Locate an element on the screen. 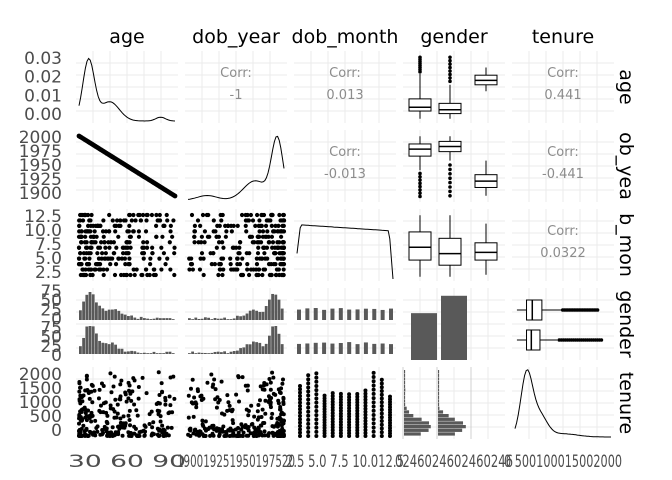 Image resolution: width=672 pixels, height=480 pixels. y-tick-label: 5.0 is located at coordinates (48, 259).